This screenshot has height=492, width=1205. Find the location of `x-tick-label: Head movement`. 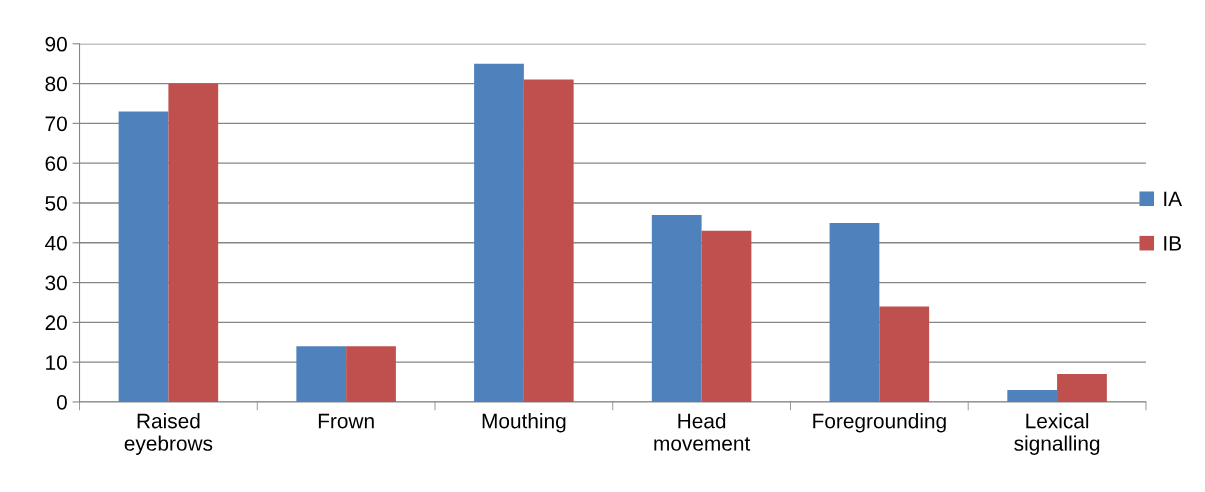

x-tick-label: Head movement is located at coordinates (702, 432).